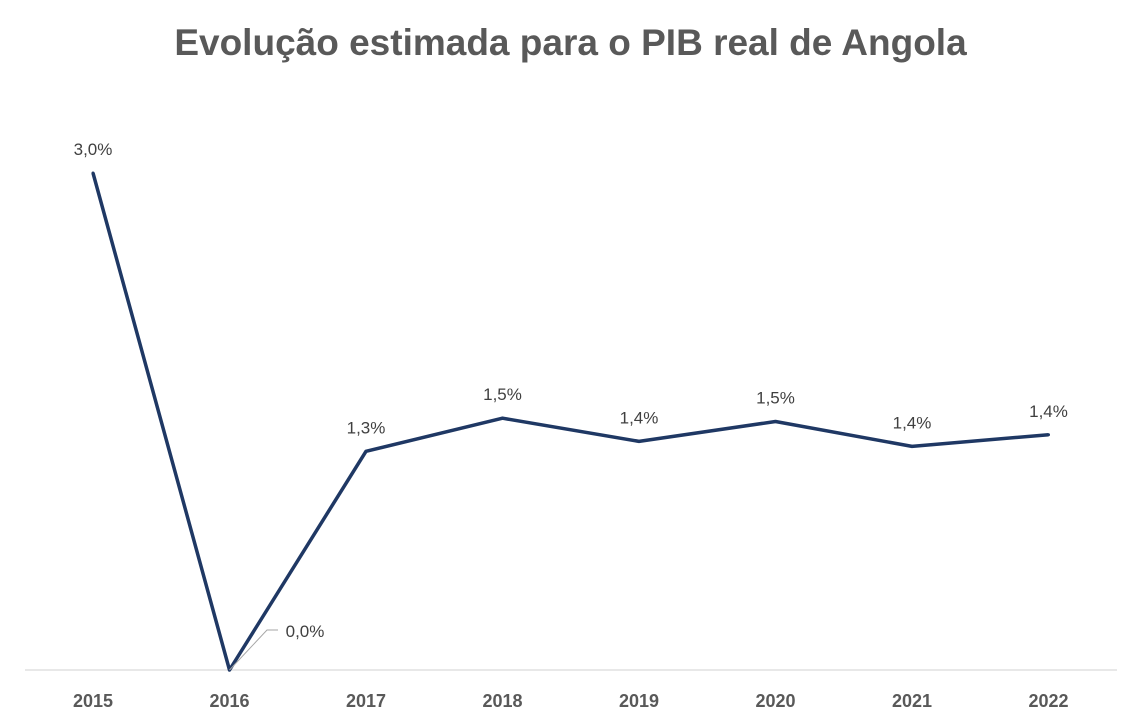  I want to click on x-tick-label: 2021, so click(912, 701).